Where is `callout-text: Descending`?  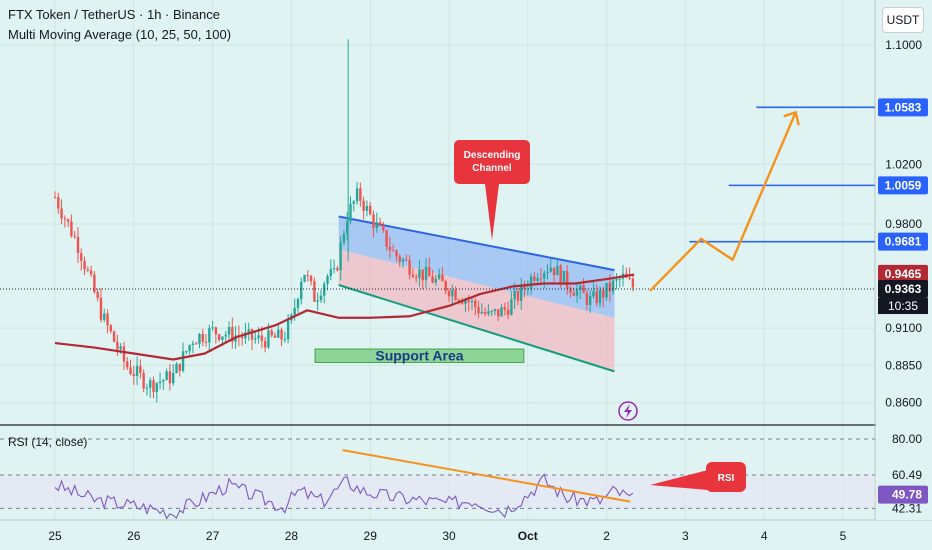
callout-text: Descending is located at coordinates (492, 155).